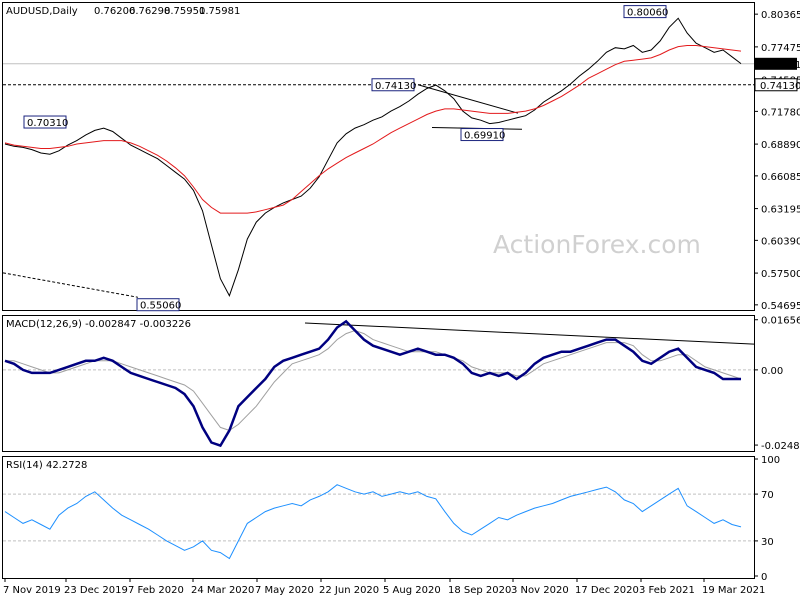 The height and width of the screenshot is (604, 800). I want to click on x-tick-label: 7 Nov 2019, so click(32, 590).